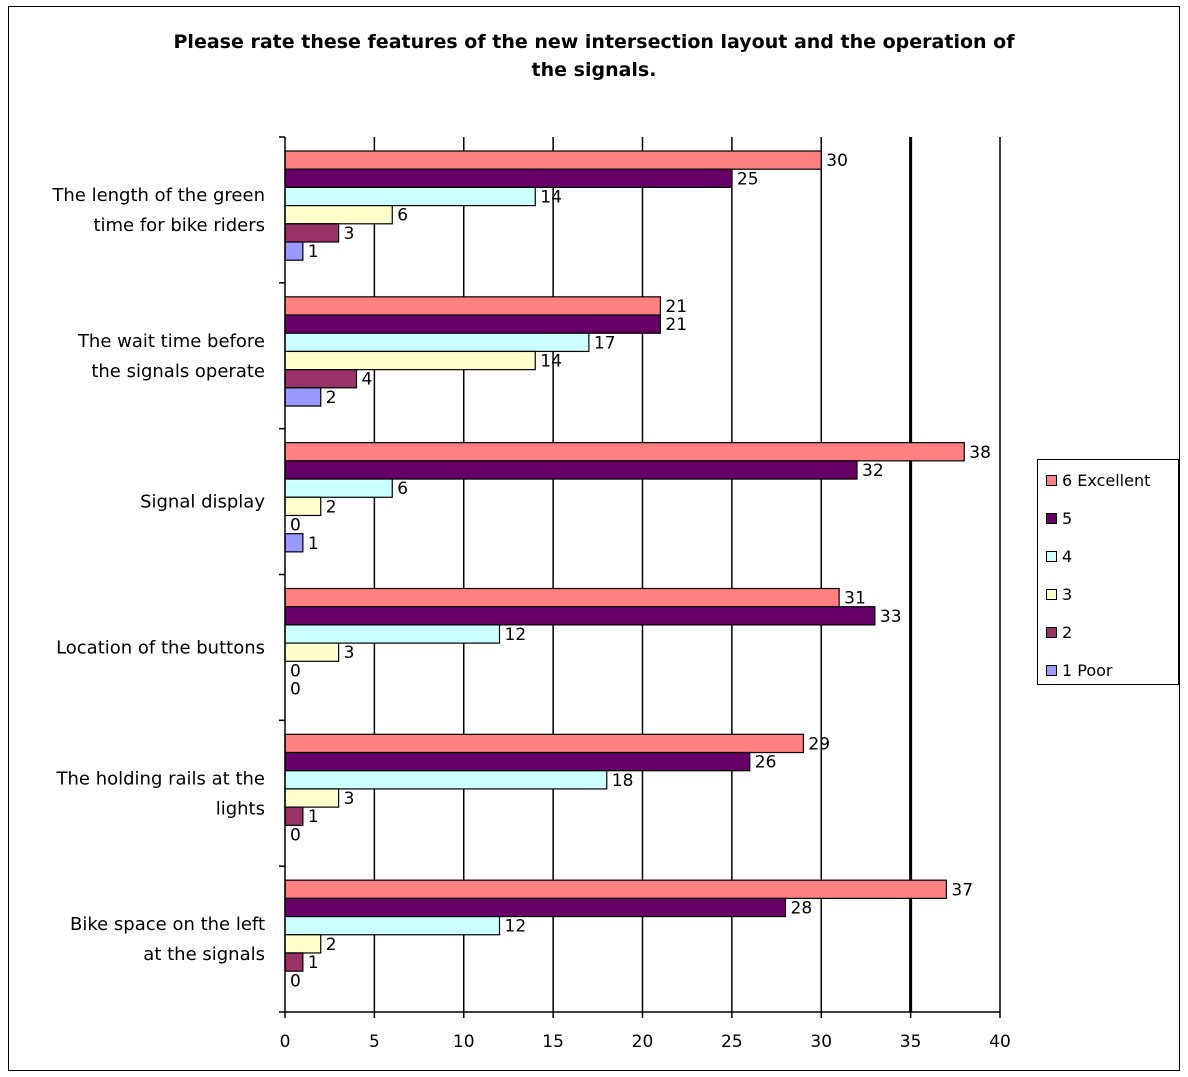  What do you see at coordinates (1067, 594) in the screenshot?
I see `legend-label-3: 3` at bounding box center [1067, 594].